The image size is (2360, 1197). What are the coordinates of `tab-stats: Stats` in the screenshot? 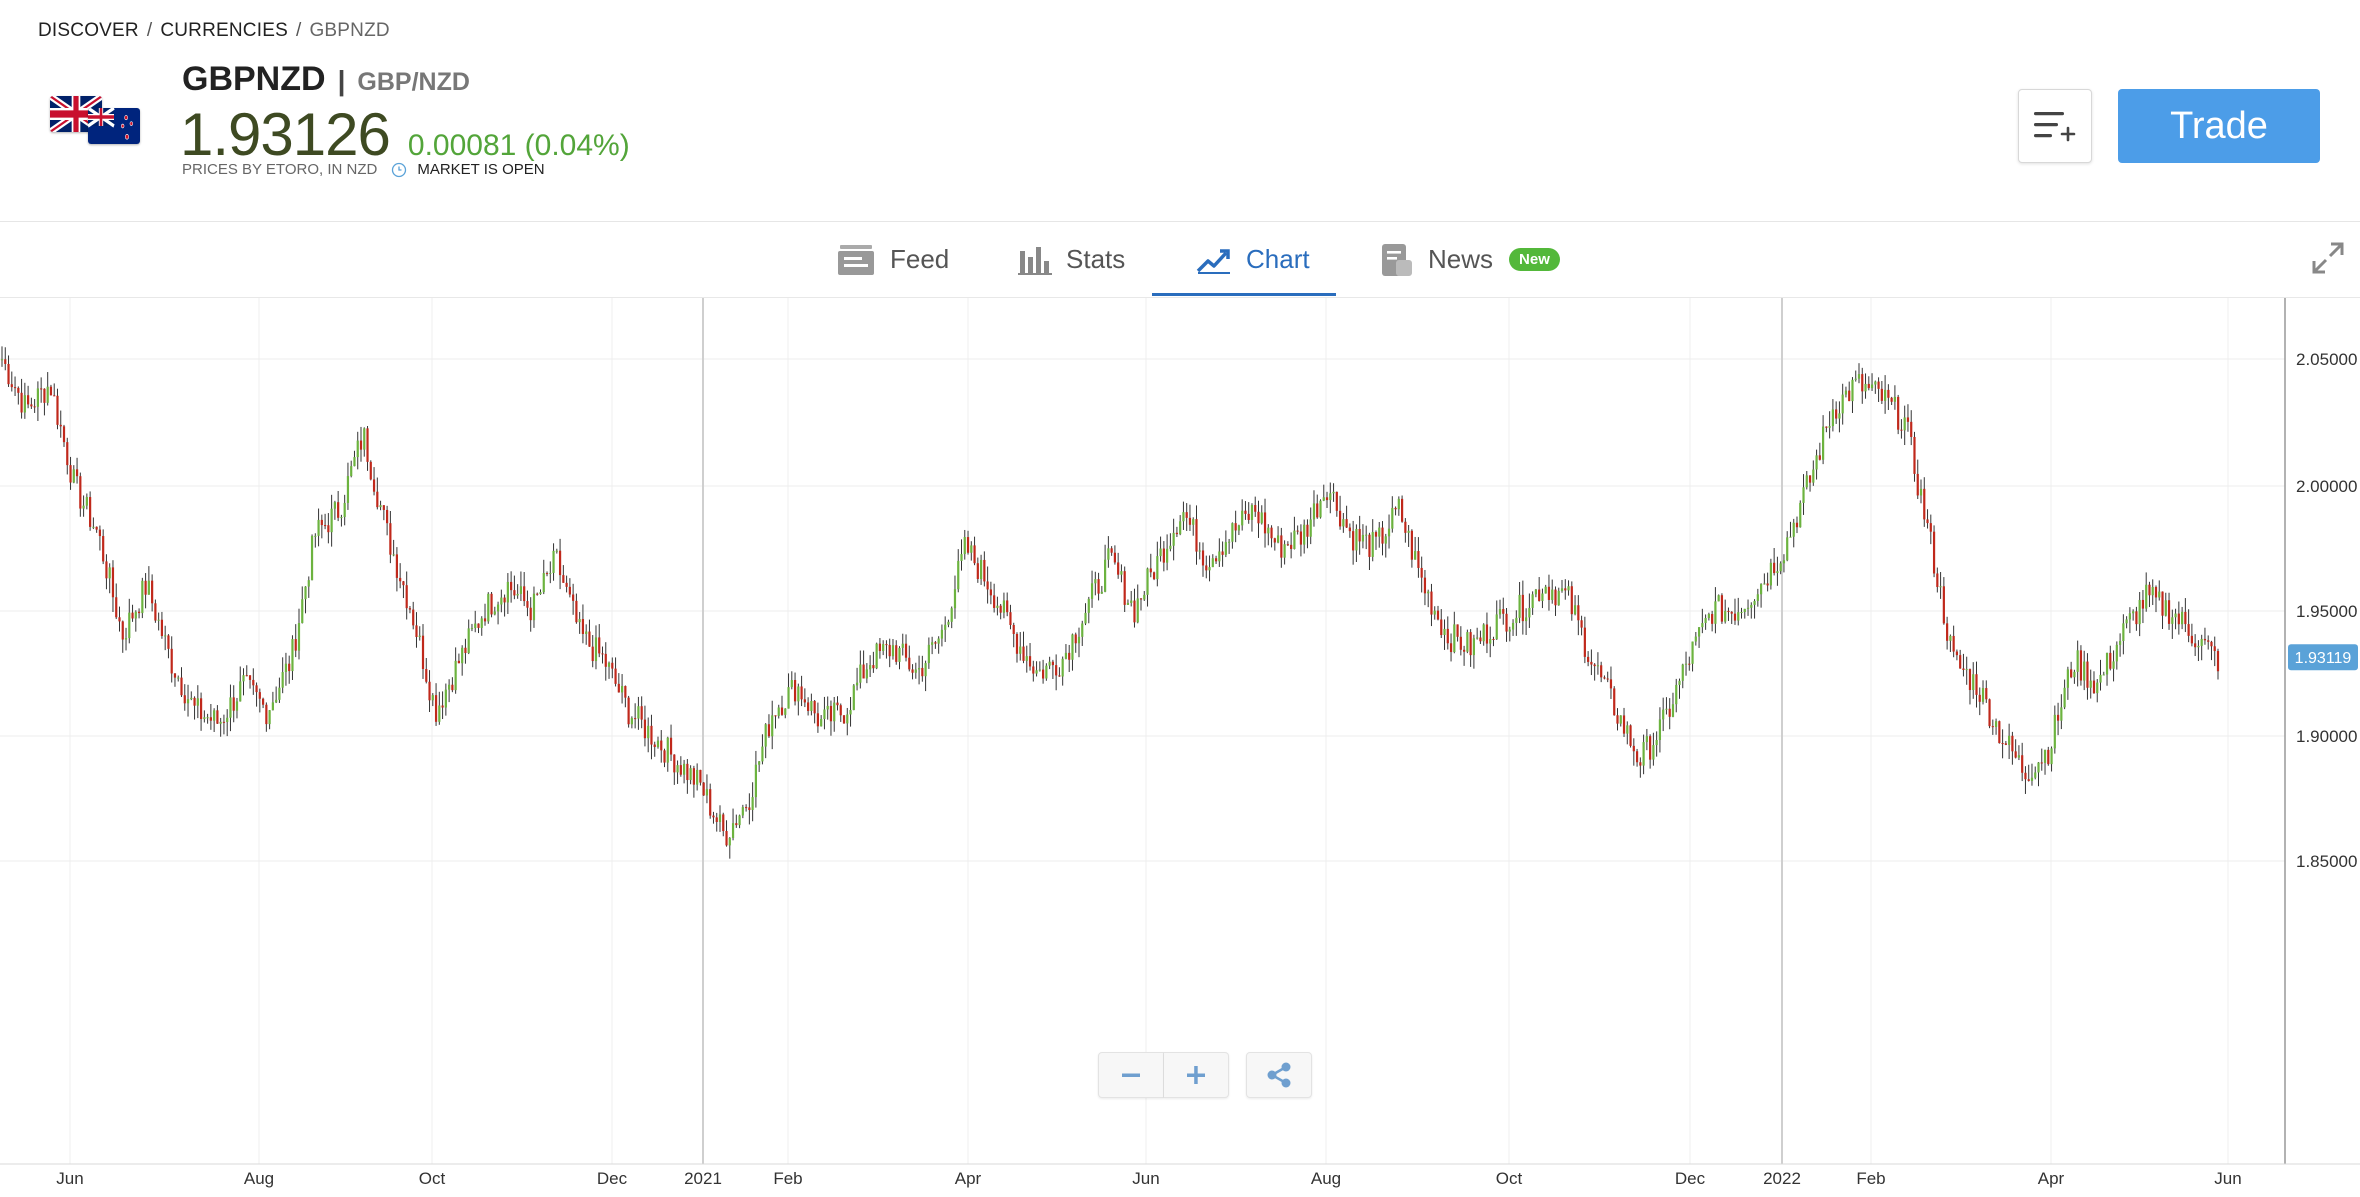 It's located at (1071, 259).